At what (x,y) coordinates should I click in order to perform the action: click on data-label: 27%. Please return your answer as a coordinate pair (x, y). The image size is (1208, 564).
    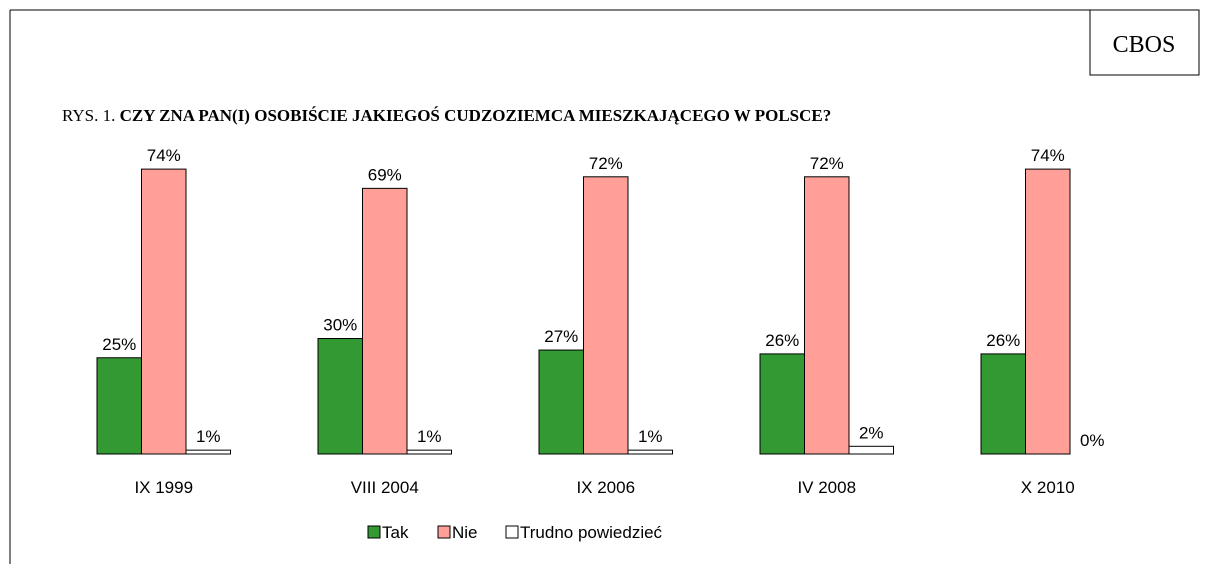
    Looking at the image, I should click on (561, 336).